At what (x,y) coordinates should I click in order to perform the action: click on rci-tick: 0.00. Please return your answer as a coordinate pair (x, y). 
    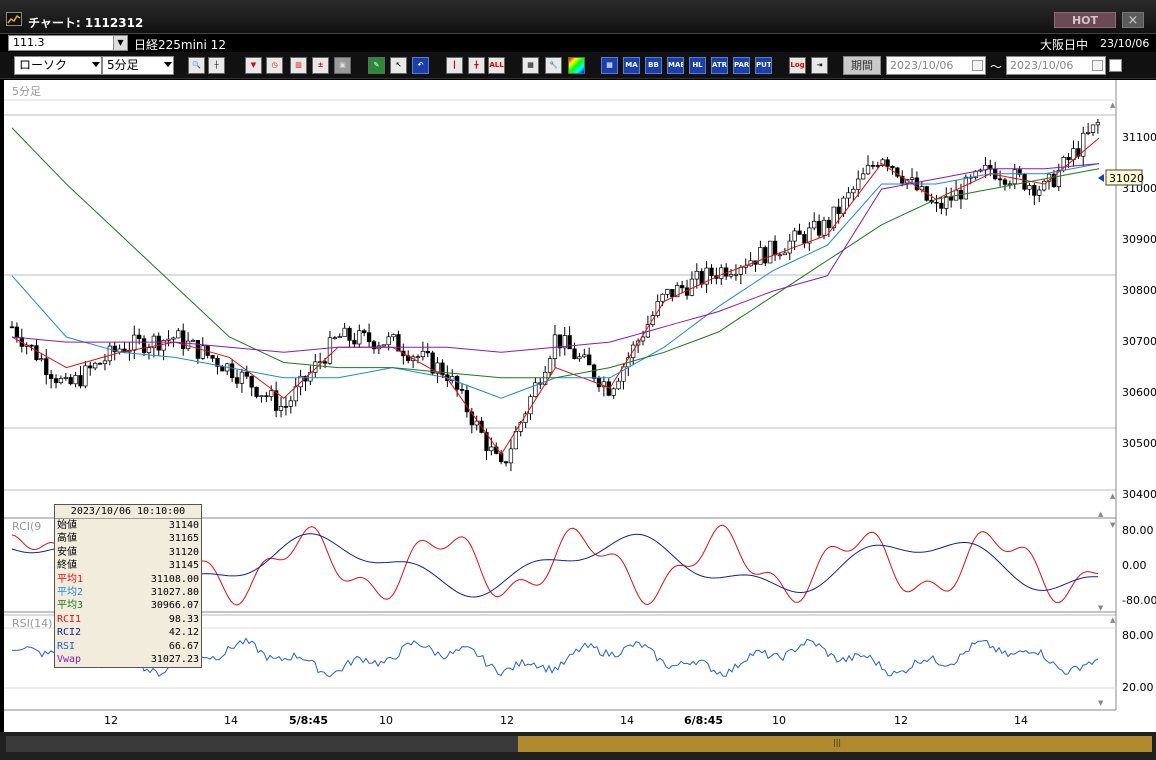
    Looking at the image, I should click on (1134, 565).